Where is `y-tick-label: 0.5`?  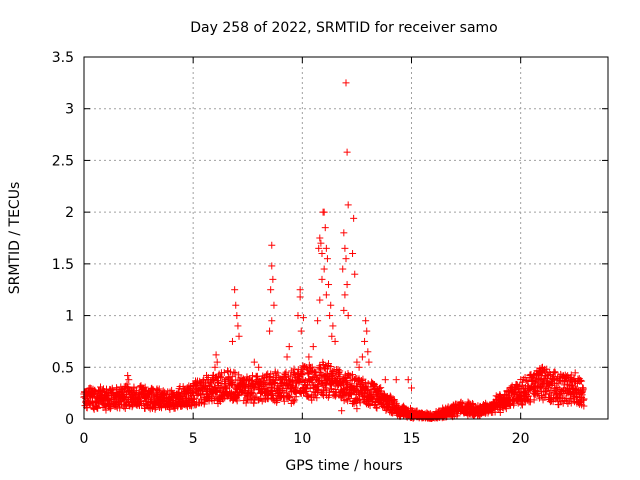 y-tick-label: 0.5 is located at coordinates (63, 368).